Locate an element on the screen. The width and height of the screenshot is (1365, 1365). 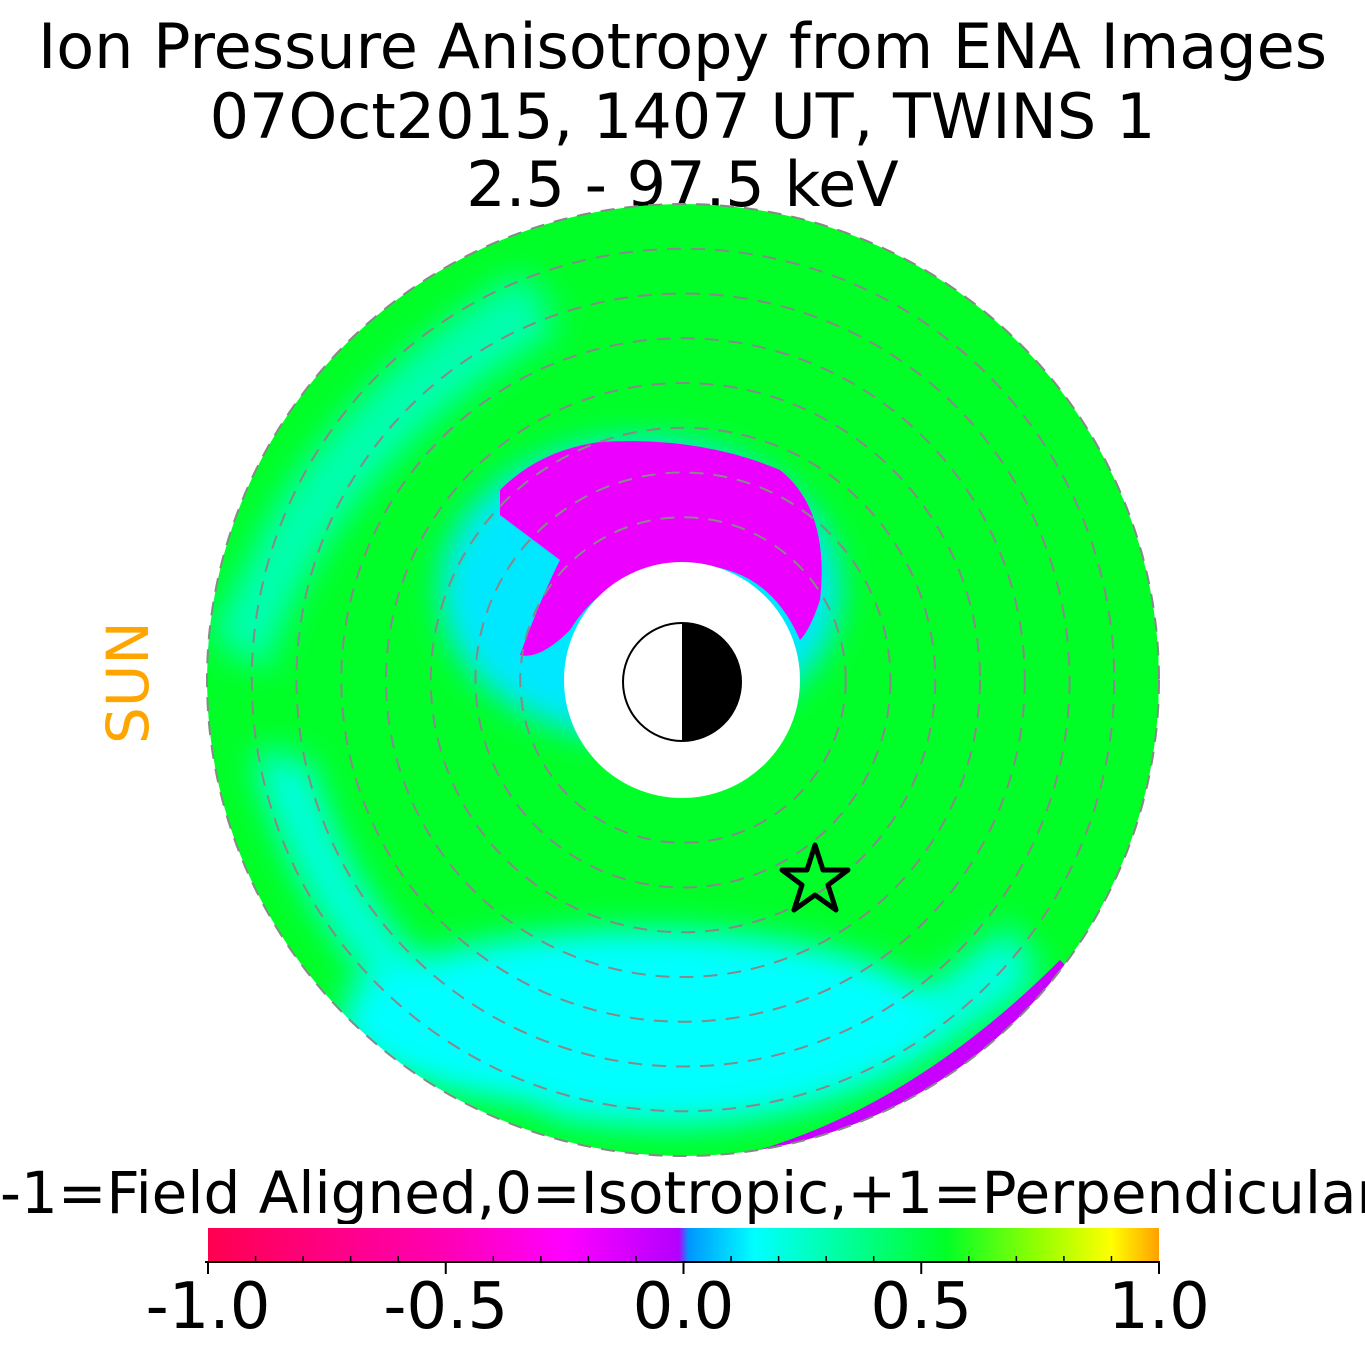
earth-icon is located at coordinates (682, 682).